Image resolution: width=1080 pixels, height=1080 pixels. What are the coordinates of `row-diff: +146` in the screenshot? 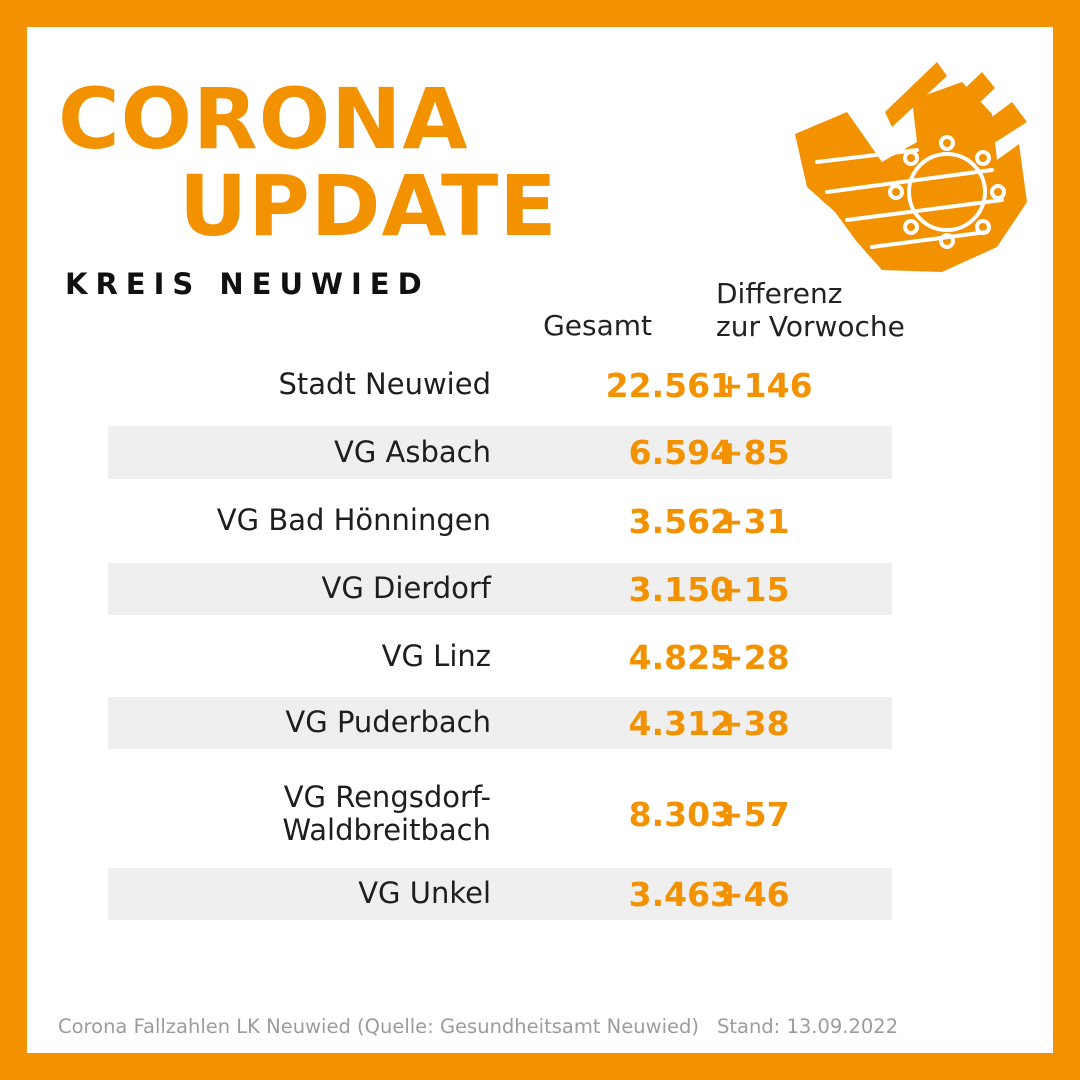 It's located at (764, 385).